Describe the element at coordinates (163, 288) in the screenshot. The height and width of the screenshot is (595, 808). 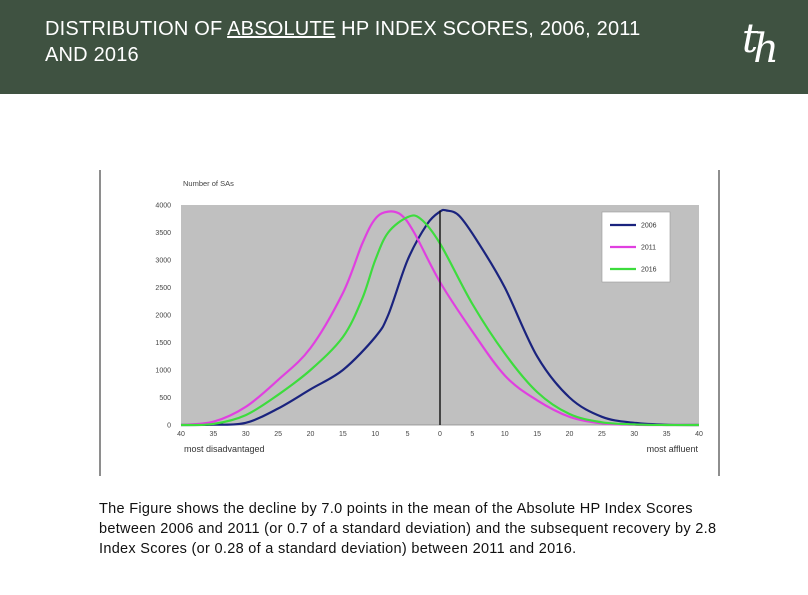
I see `y-tick-label: 2500` at that location.